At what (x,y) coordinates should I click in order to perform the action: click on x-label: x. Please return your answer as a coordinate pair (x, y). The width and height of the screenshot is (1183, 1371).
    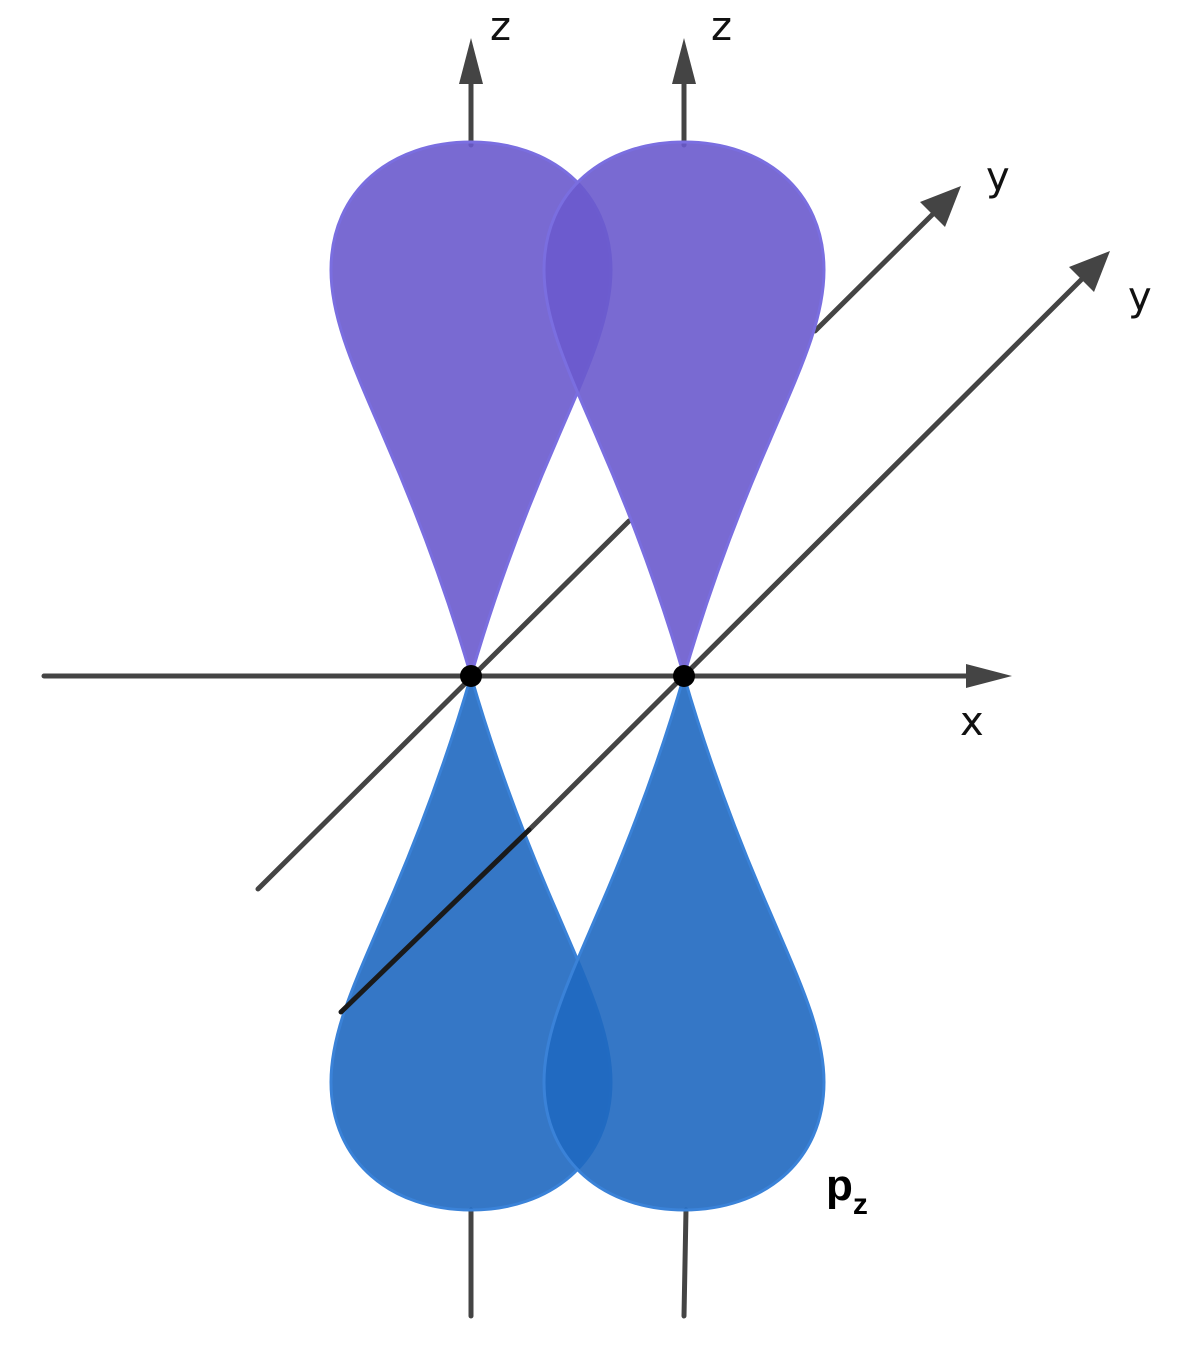
    Looking at the image, I should click on (972, 722).